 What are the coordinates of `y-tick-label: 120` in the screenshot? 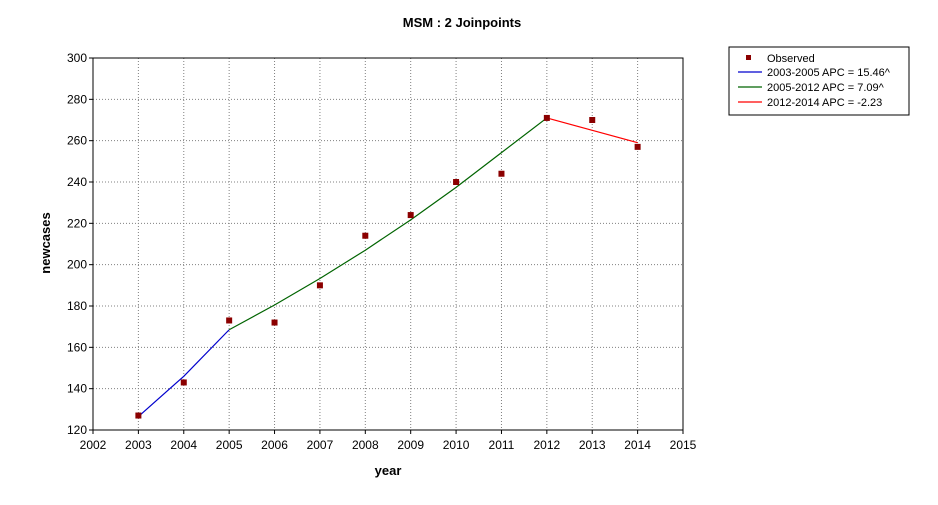 It's located at (77, 430).